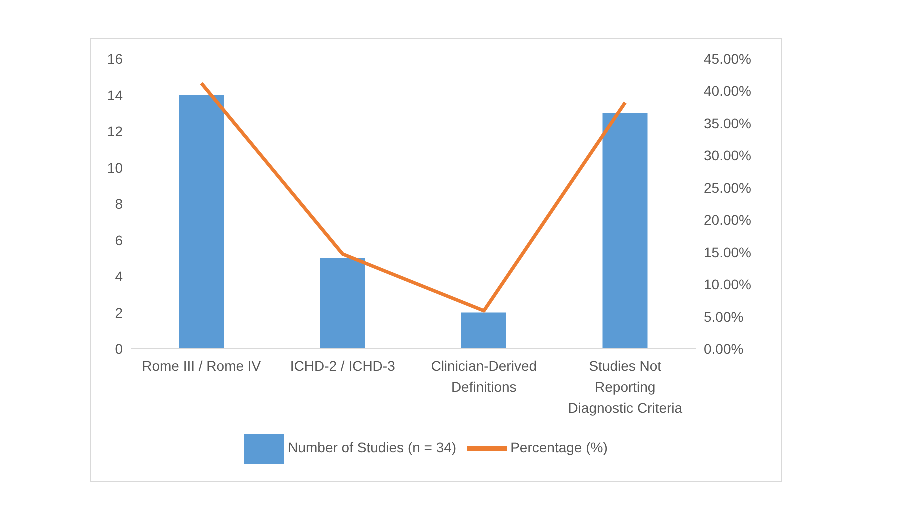 Image resolution: width=922 pixels, height=514 pixels. I want to click on y-tick-label: 6, so click(119, 240).